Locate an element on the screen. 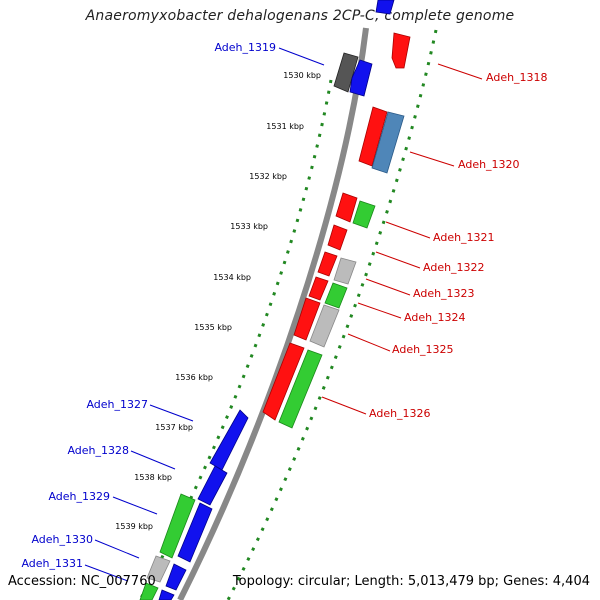 This screenshot has width=600, height=600. gene-adeh-1325b-shape is located at coordinates (324, 326).